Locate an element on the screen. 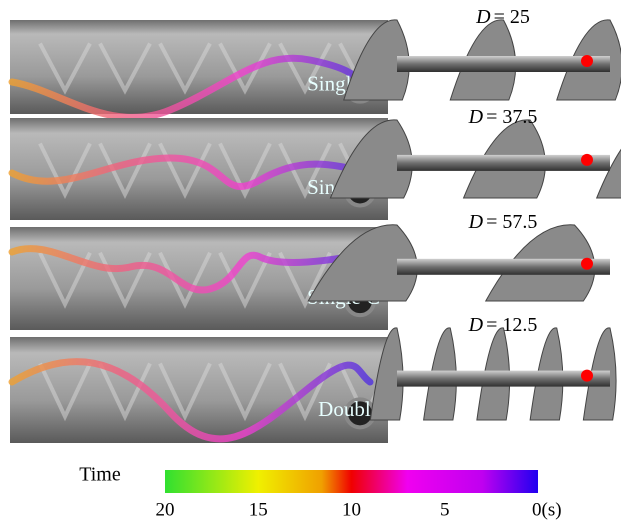  pitch-value: = 25 is located at coordinates (512, 17).